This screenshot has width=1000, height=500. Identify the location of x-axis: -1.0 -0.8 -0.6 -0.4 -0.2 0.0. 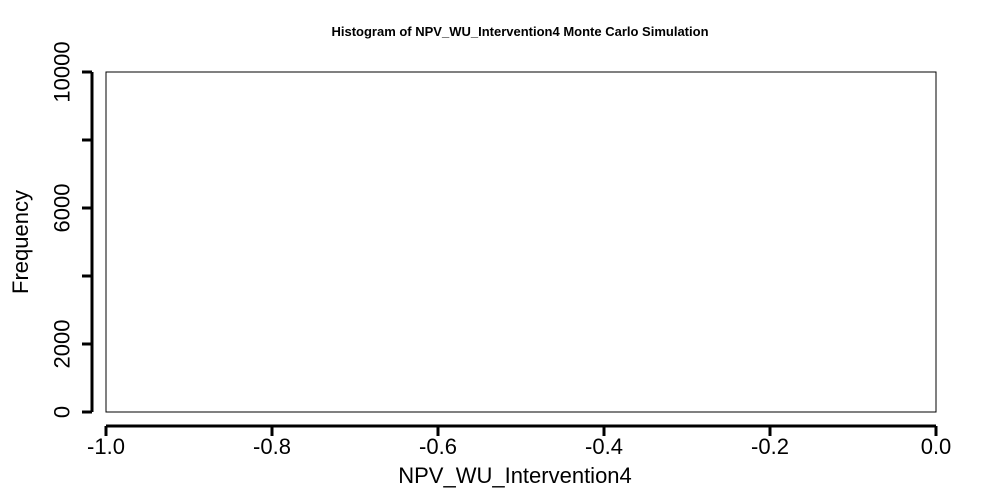
(519, 441).